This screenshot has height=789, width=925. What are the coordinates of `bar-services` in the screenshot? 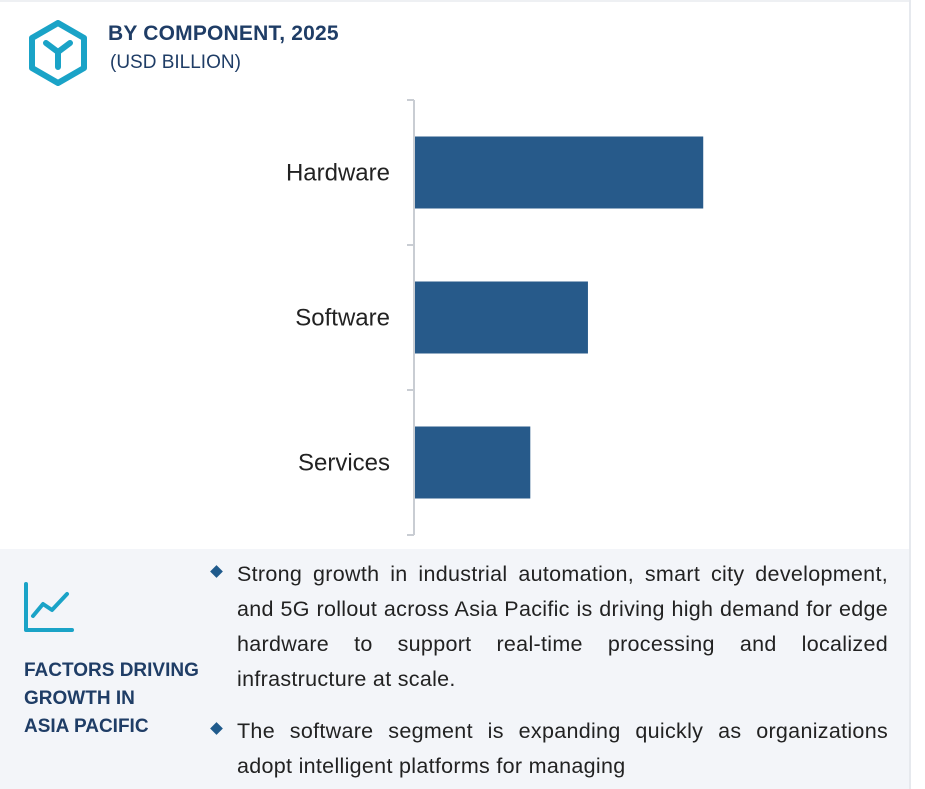 It's located at (473, 462).